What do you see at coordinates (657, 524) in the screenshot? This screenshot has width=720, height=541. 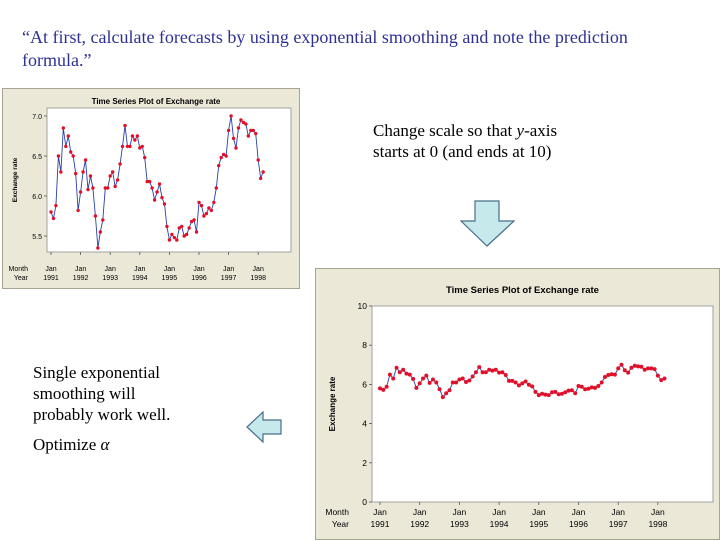 I see `x-tick-year-label: 1998` at bounding box center [657, 524].